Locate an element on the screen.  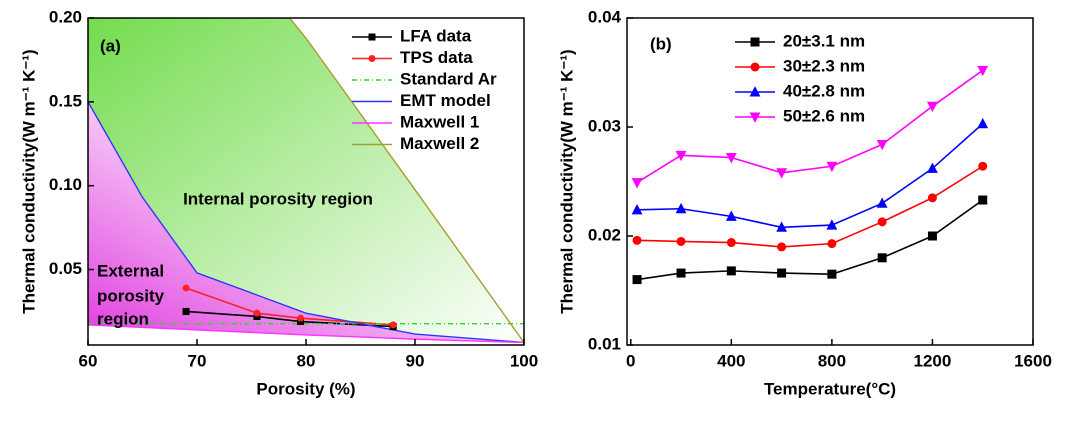
annotation: region is located at coordinates (123, 318).